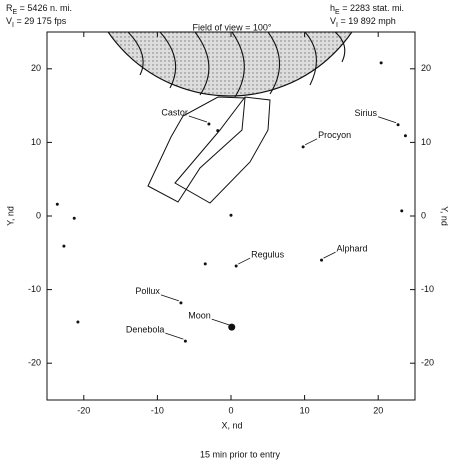 Image resolution: width=455 pixels, height=471 pixels. I want to click on x-tick-label: -20, so click(83, 410).